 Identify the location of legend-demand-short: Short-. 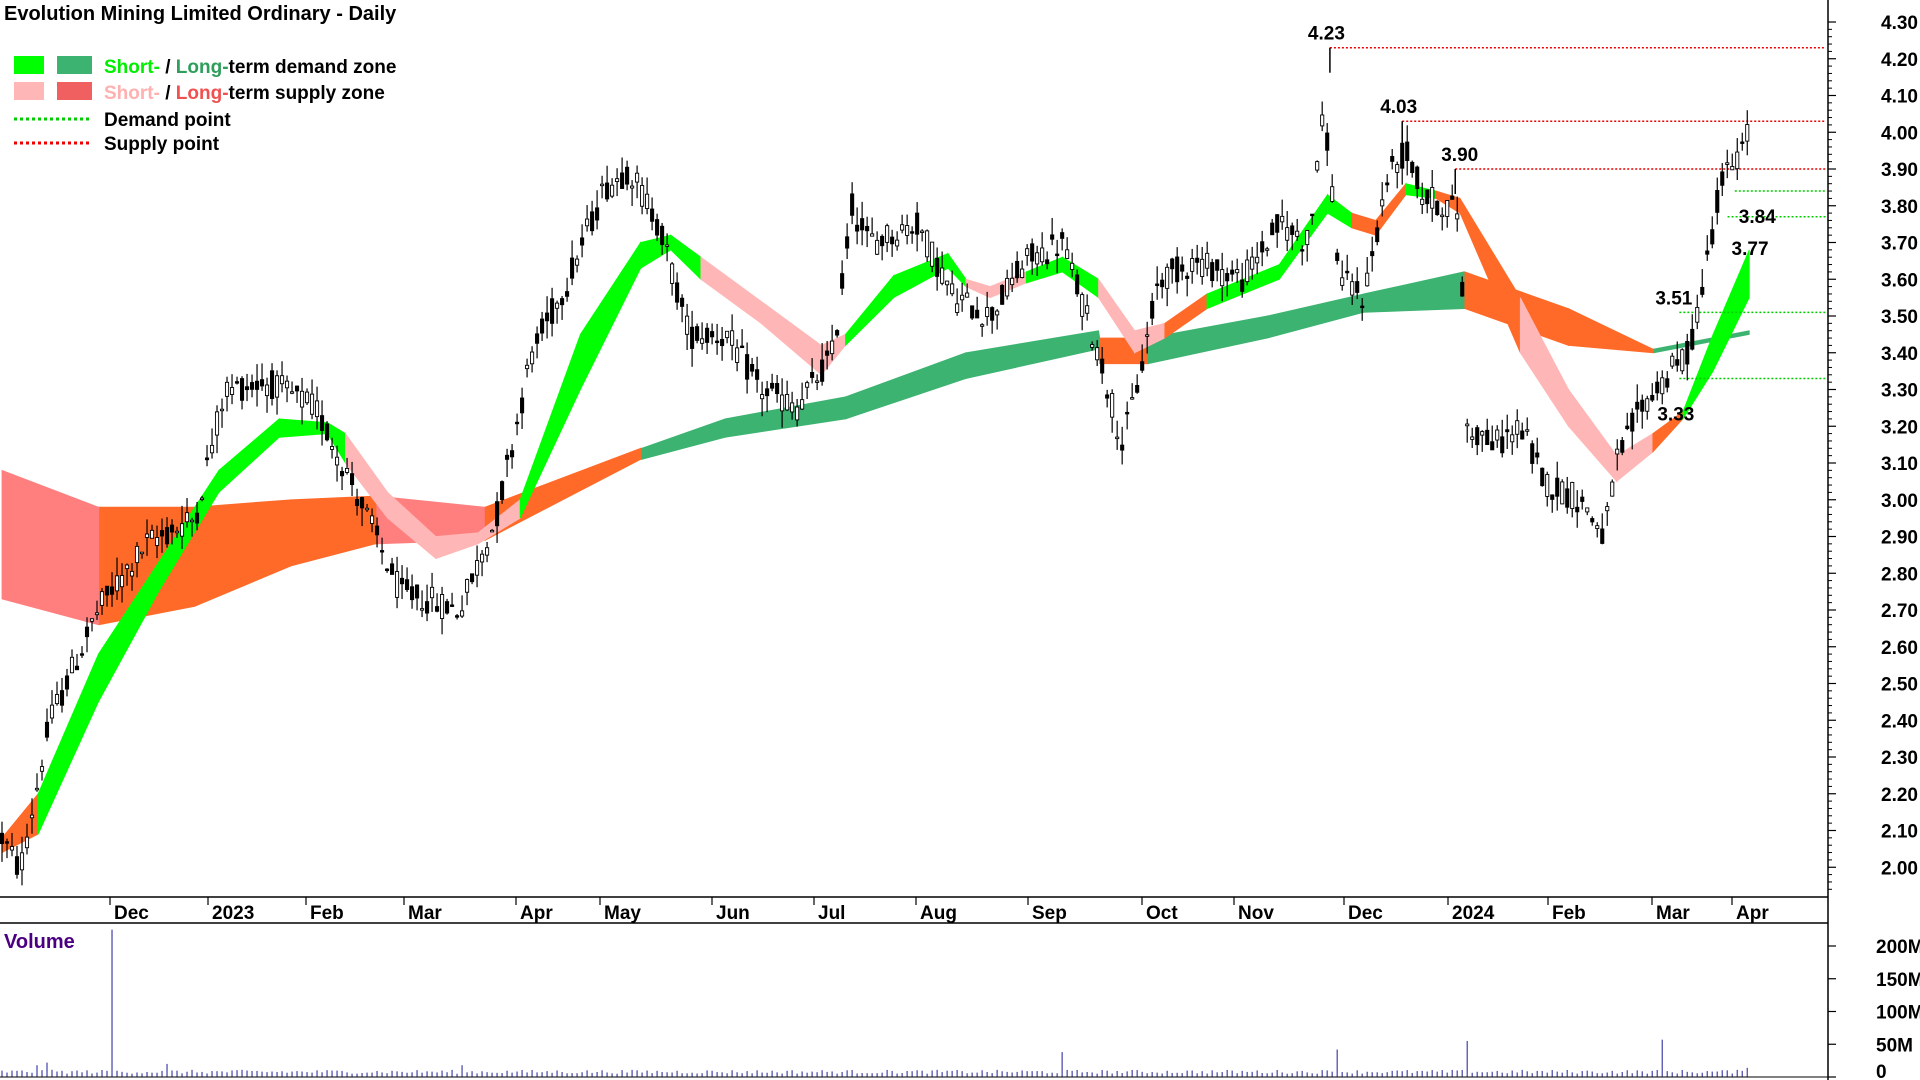
(132, 67).